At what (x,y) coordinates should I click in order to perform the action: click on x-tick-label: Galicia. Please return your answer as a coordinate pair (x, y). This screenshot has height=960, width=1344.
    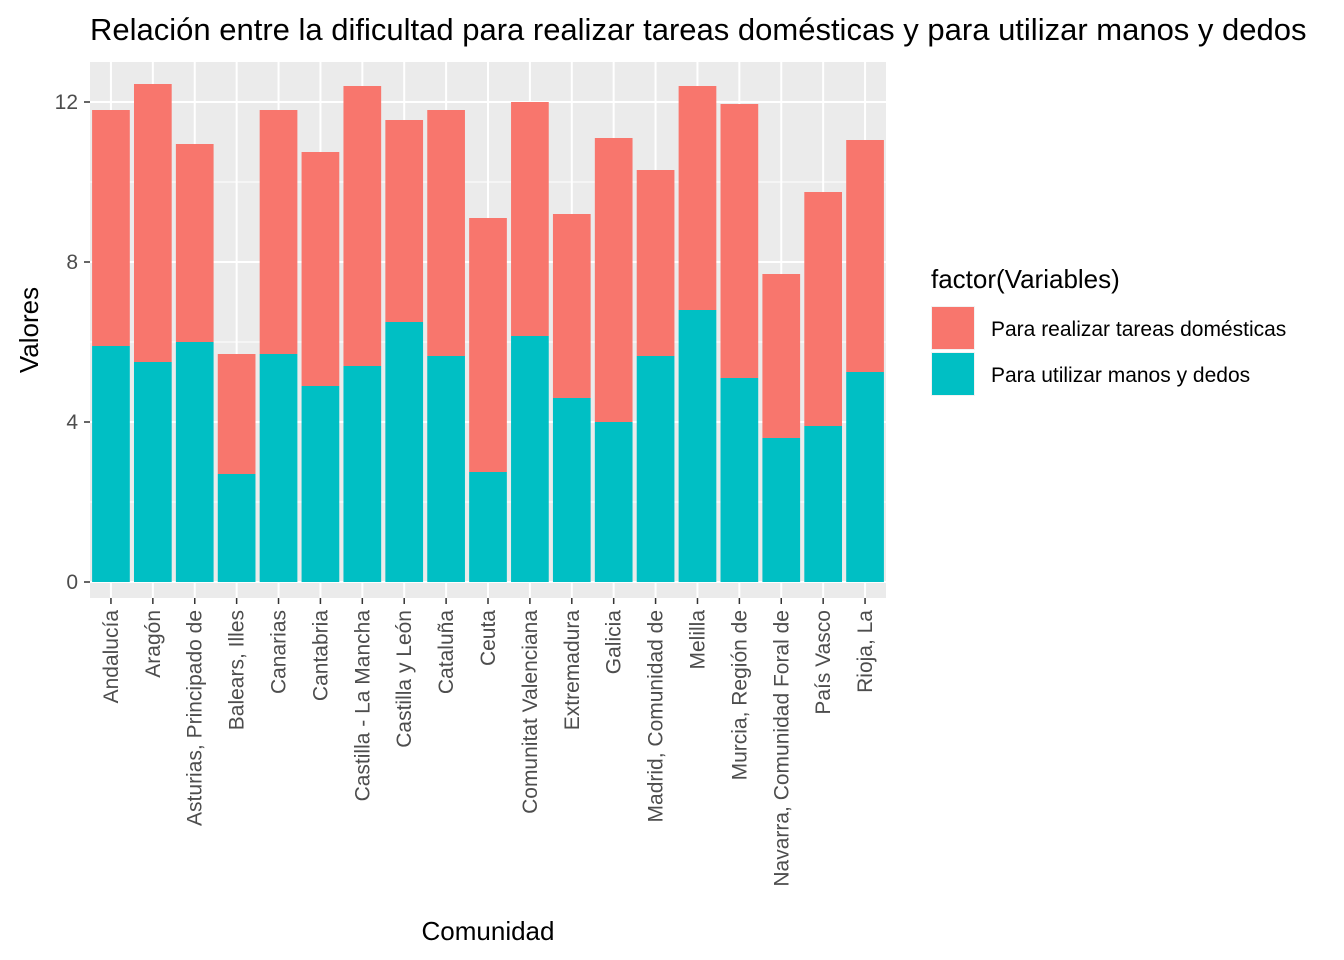
    Looking at the image, I should click on (614, 642).